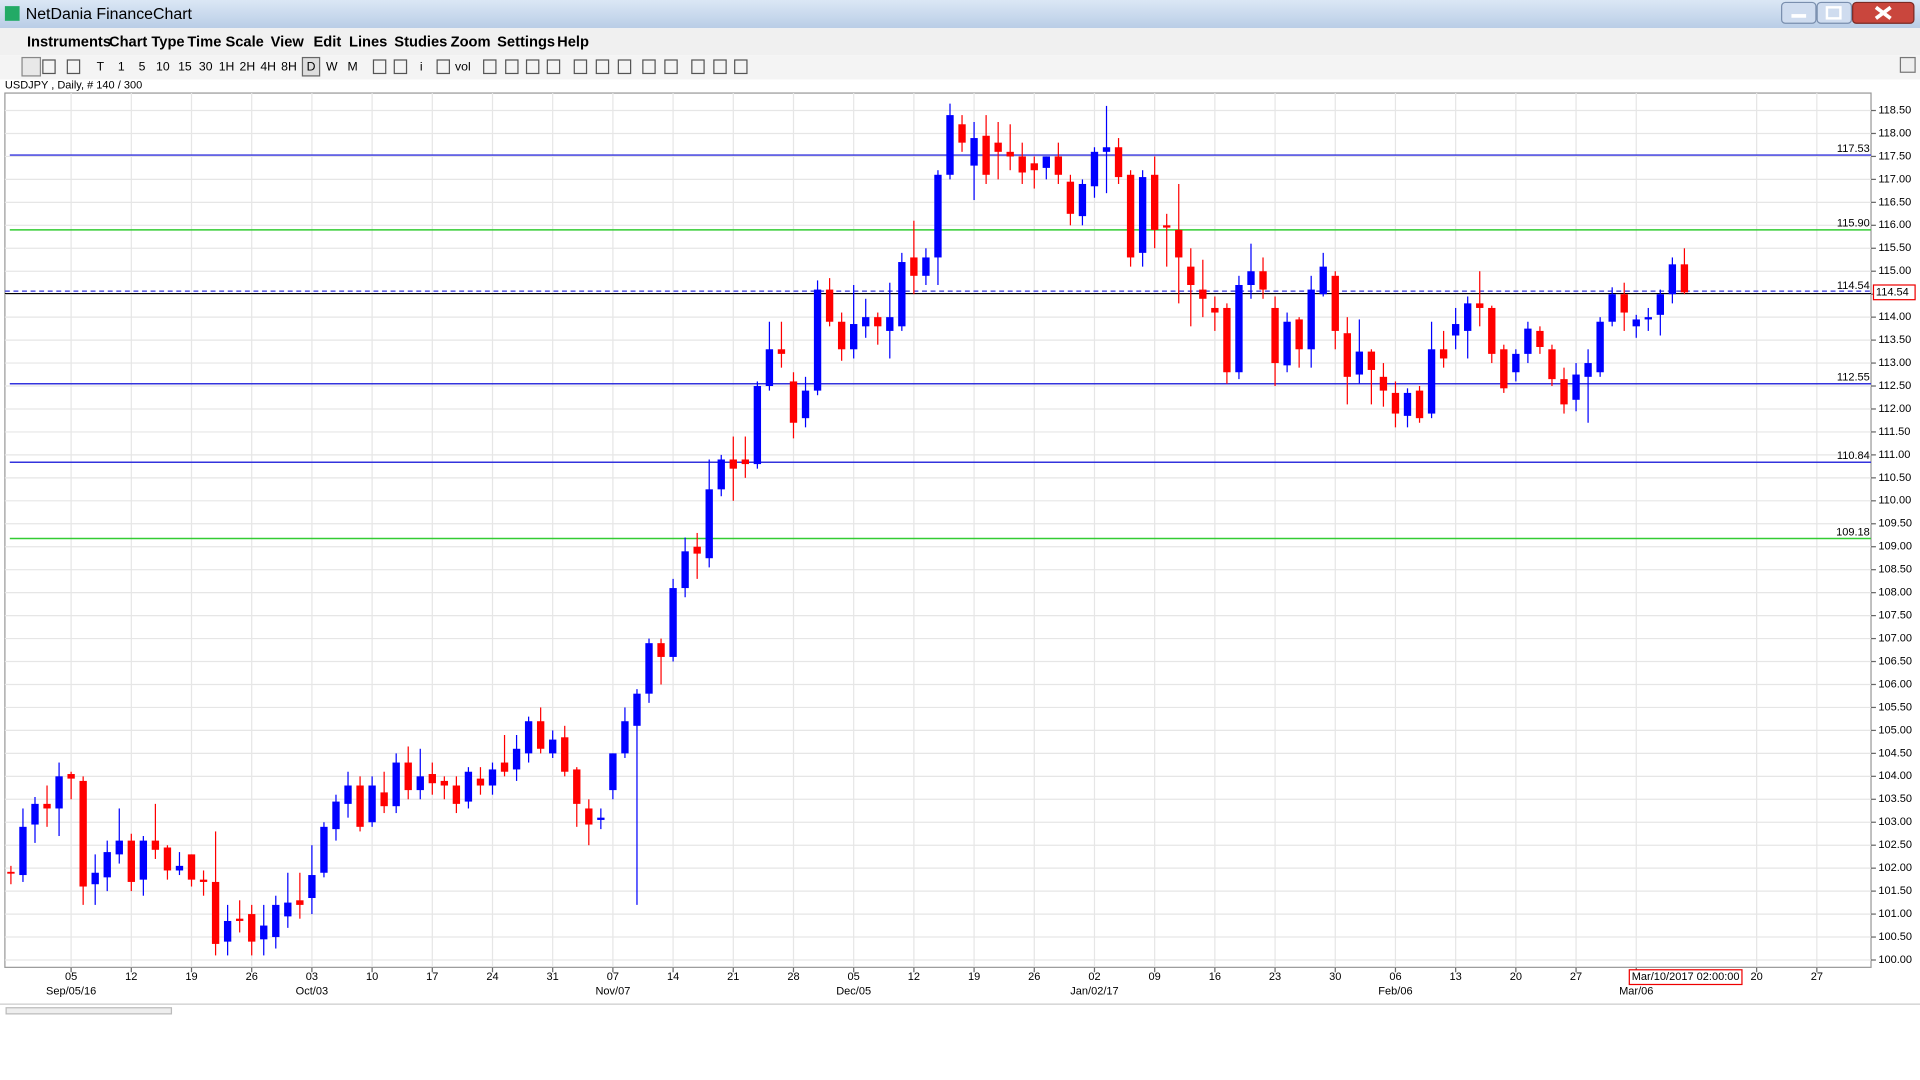 The height and width of the screenshot is (1080, 1920). What do you see at coordinates (327, 43) in the screenshot?
I see `menu-item: Edit` at bounding box center [327, 43].